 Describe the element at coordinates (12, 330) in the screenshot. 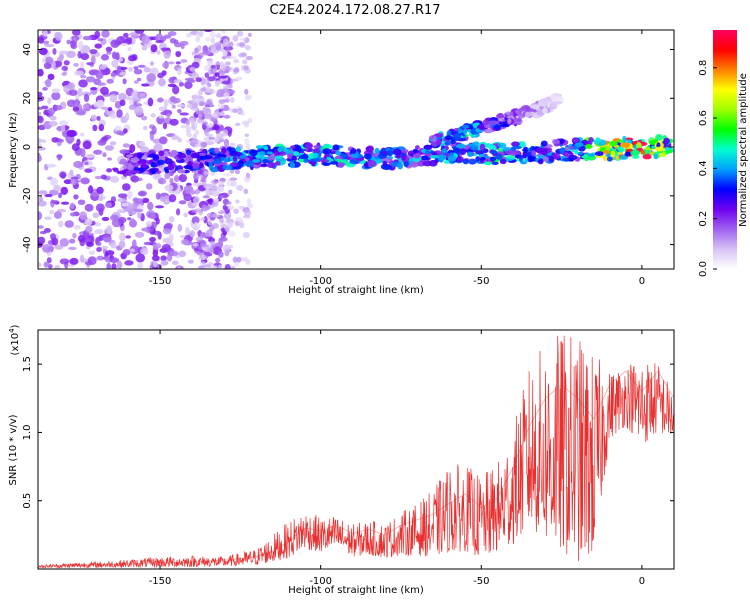

I see `snr-multiplier-exponent: 4` at that location.